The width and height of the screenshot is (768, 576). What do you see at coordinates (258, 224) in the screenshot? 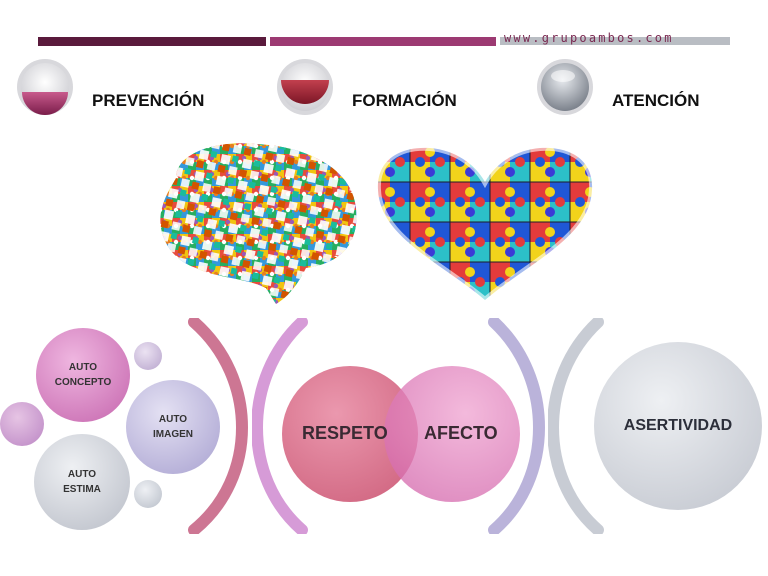
I see `puzzle-brain-image` at bounding box center [258, 224].